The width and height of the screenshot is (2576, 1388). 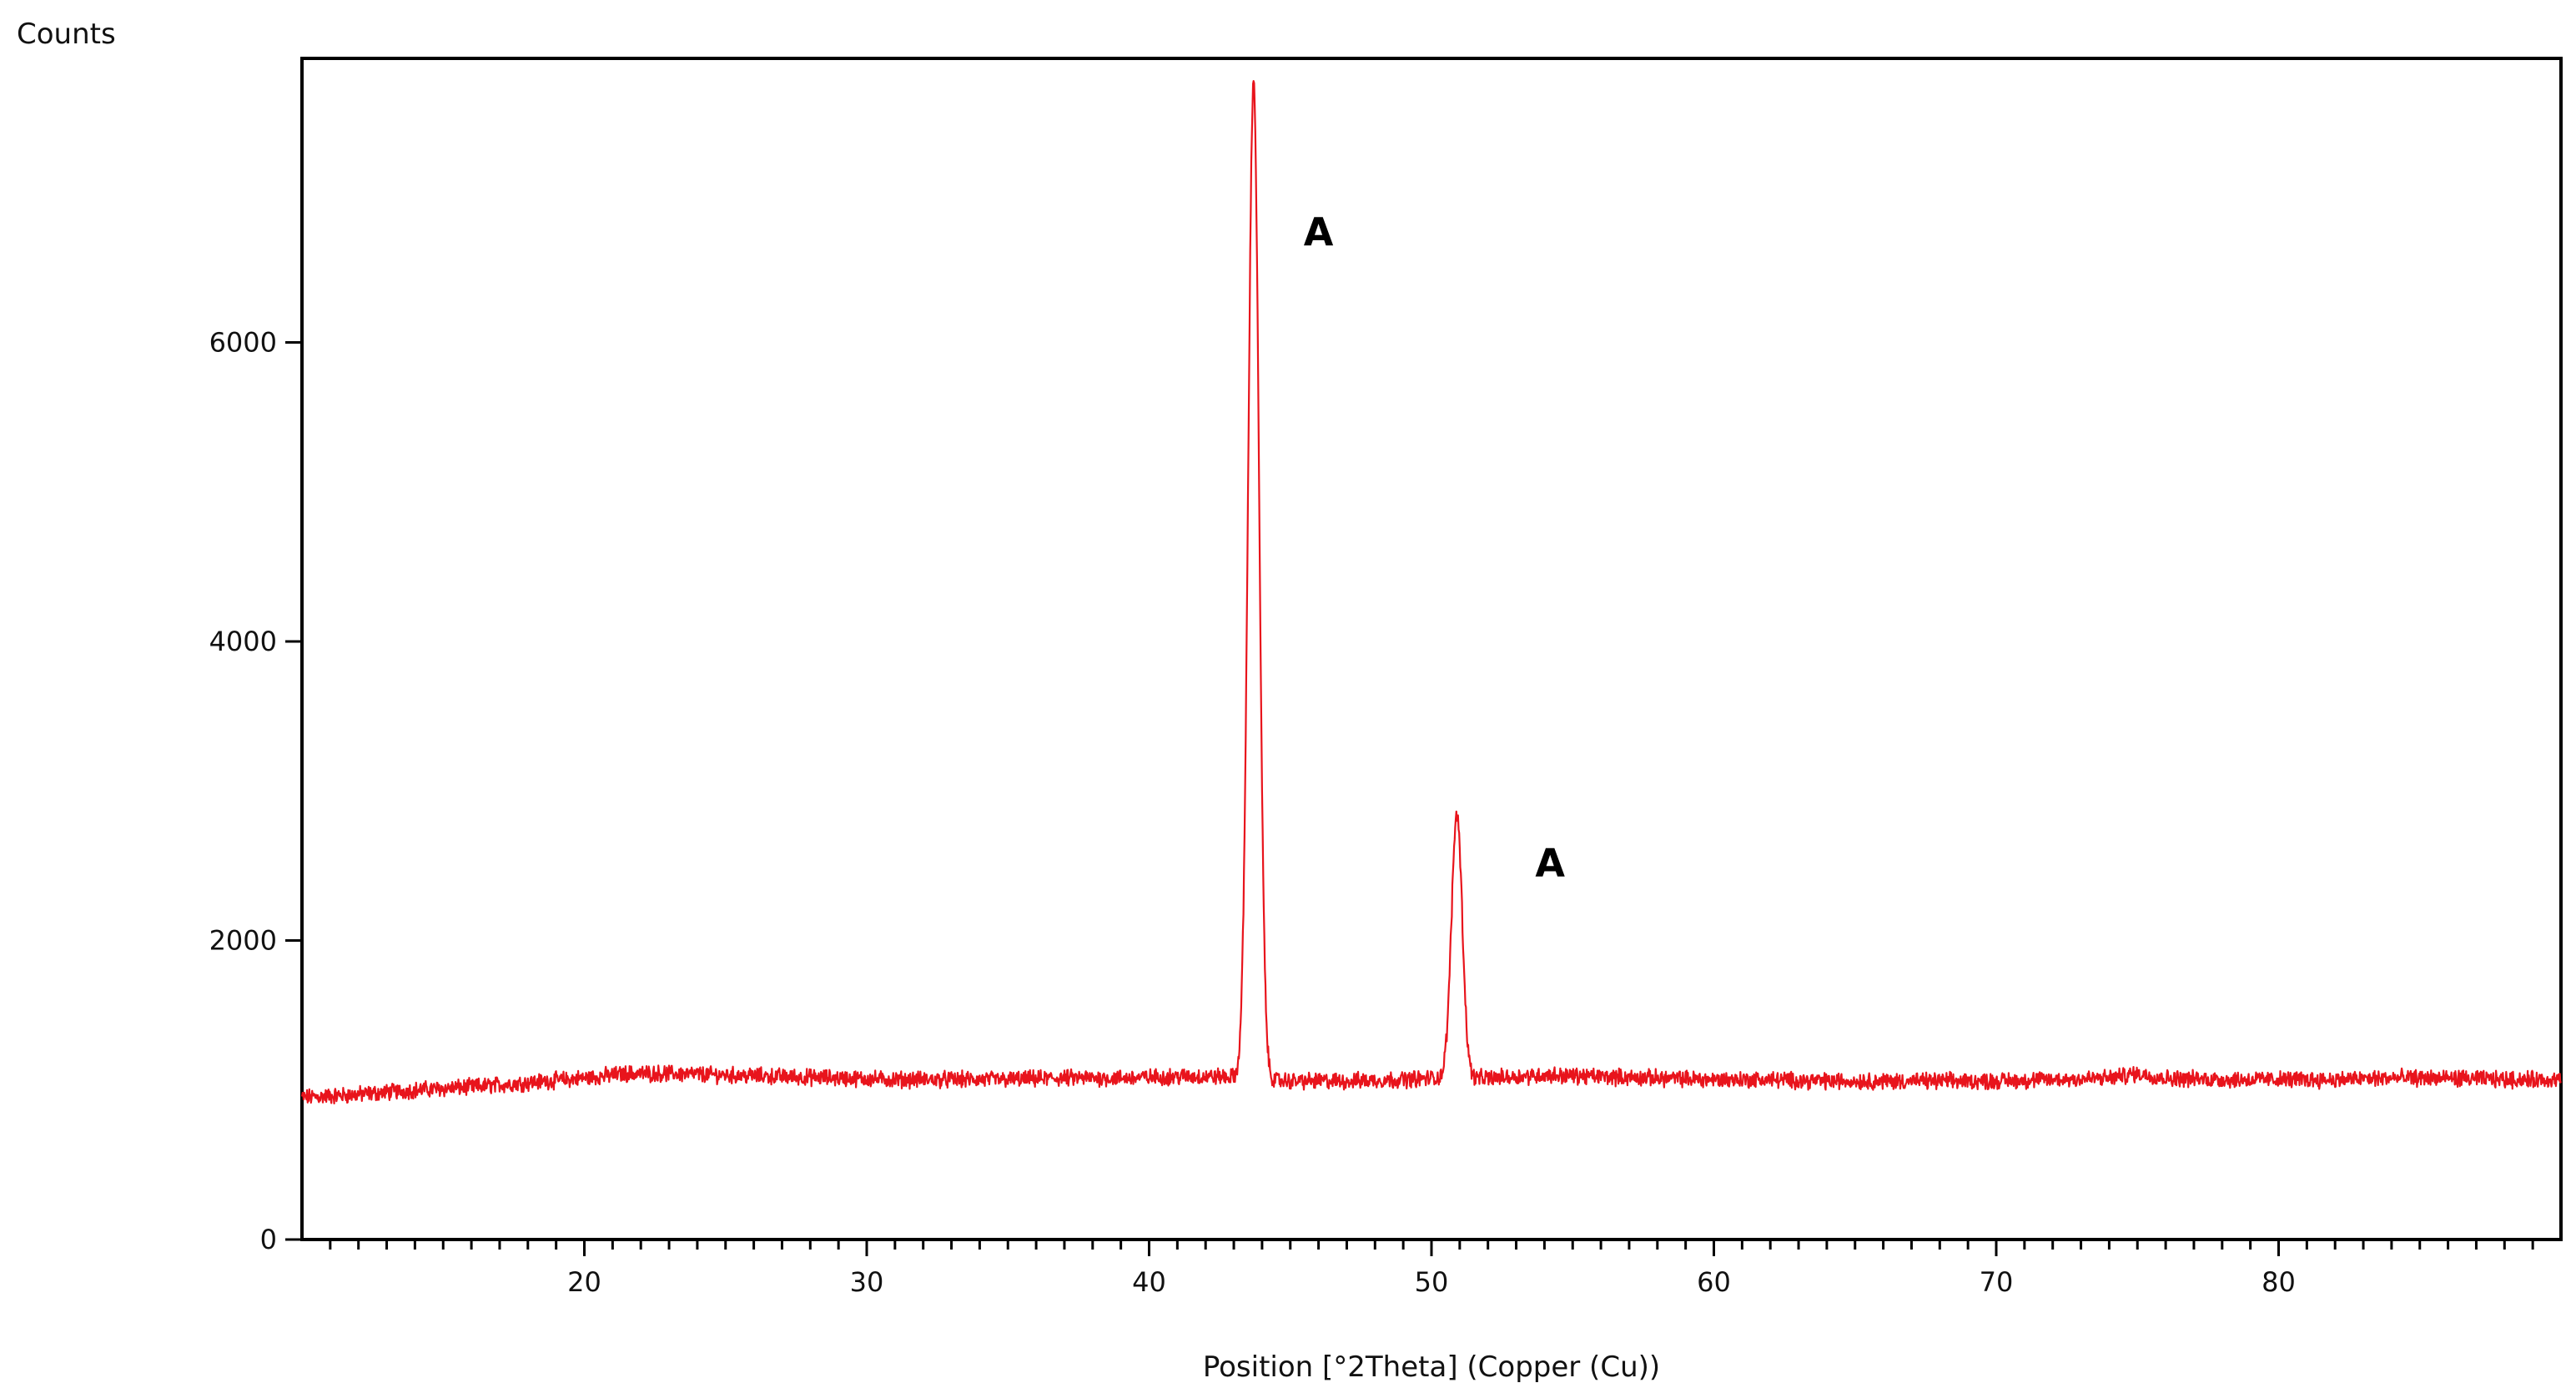 What do you see at coordinates (243, 941) in the screenshot?
I see `y-tick-label: 2000` at bounding box center [243, 941].